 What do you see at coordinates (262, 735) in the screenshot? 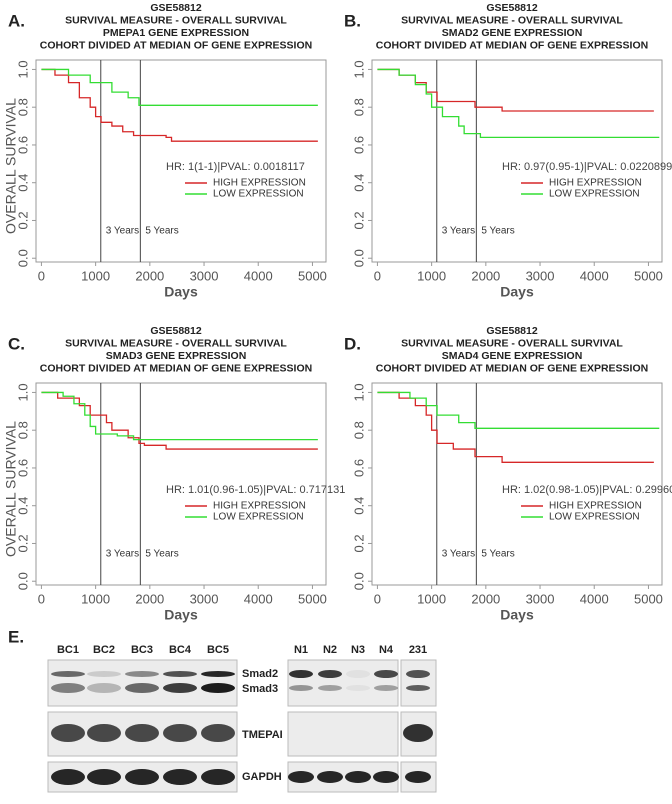
I see `row-label: TMEPAI` at bounding box center [262, 735].